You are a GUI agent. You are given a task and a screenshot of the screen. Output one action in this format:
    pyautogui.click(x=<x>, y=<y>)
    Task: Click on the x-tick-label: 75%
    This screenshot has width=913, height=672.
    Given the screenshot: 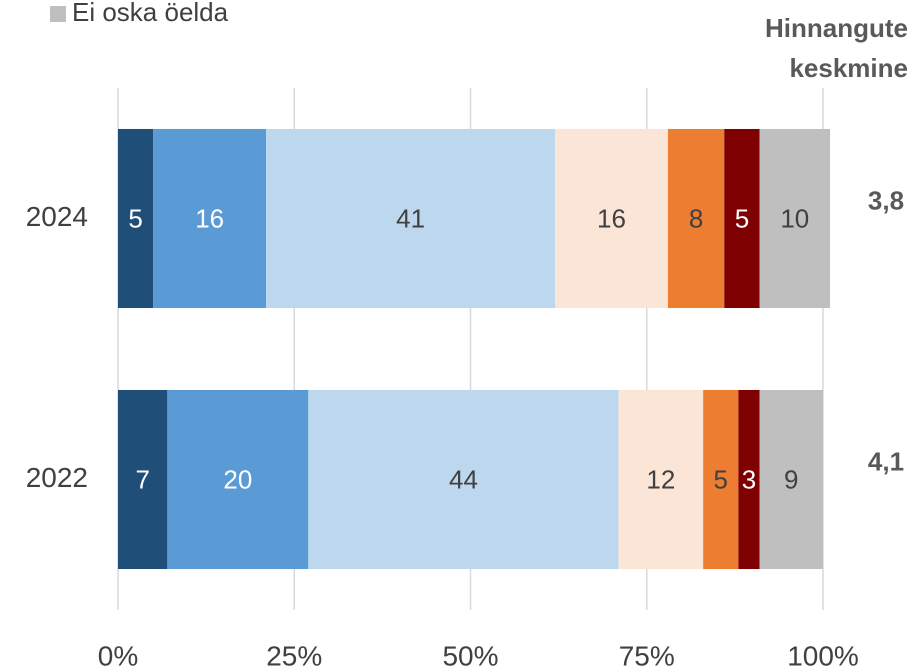 What is the action you would take?
    pyautogui.click(x=647, y=655)
    